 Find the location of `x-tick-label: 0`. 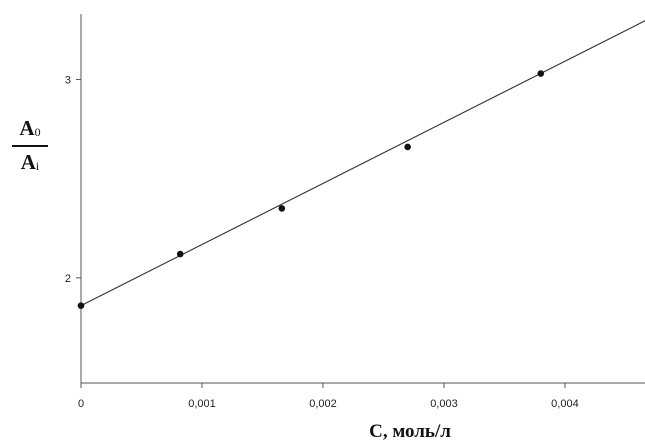

x-tick-label: 0 is located at coordinates (81, 404).